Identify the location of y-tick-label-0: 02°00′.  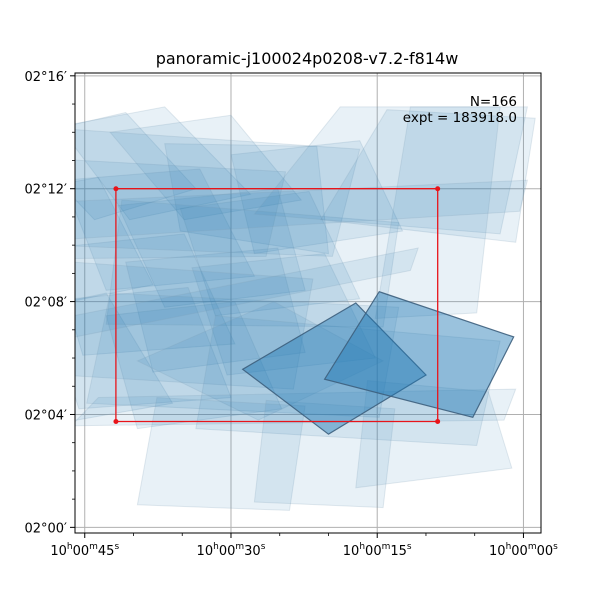
(45, 528).